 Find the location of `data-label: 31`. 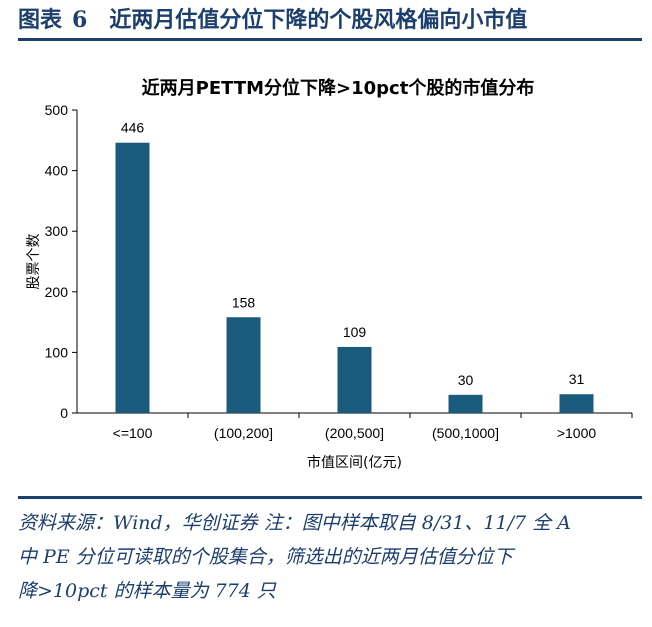

data-label: 31 is located at coordinates (577, 379).